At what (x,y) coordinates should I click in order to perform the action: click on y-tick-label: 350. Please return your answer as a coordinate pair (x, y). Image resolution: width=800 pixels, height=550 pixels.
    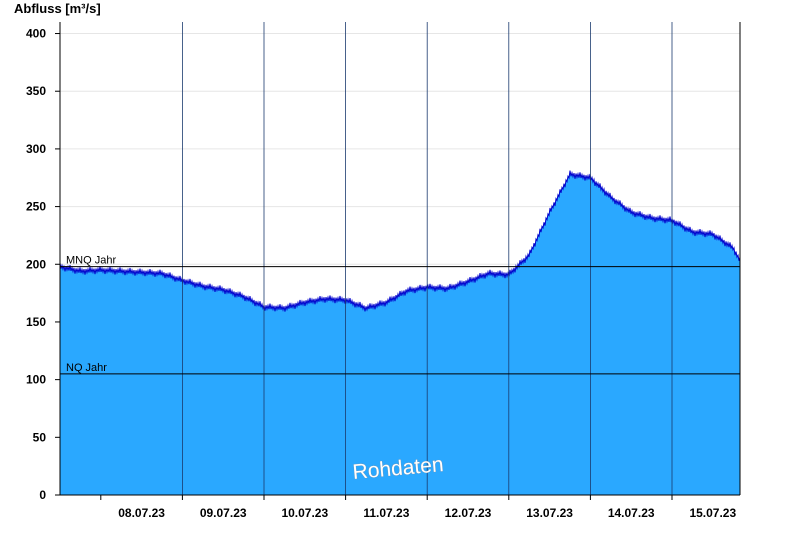
    Looking at the image, I should click on (36, 91).